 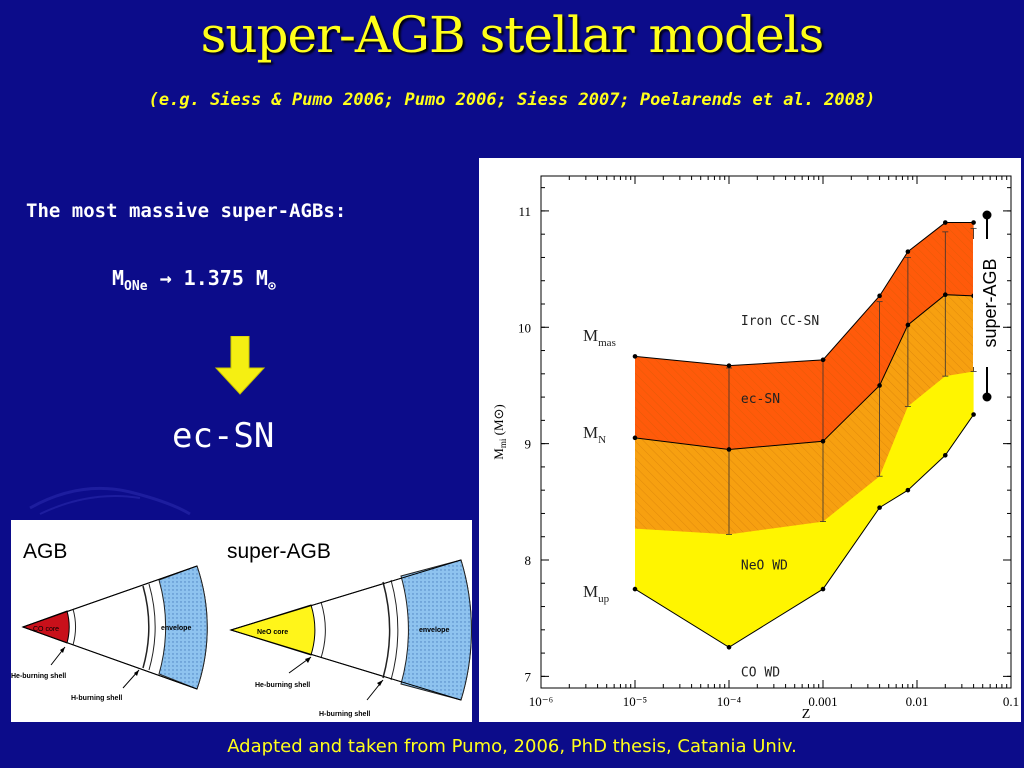 What do you see at coordinates (541, 701) in the screenshot?
I see `x-tick-label-0: 10⁻⁶` at bounding box center [541, 701].